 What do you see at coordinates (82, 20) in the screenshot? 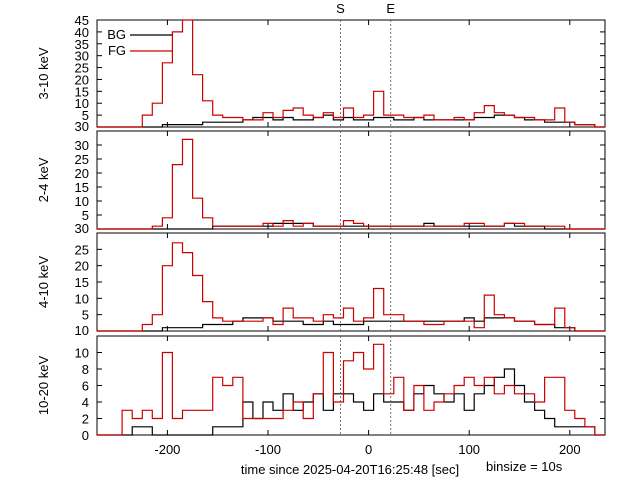
I see `y-tick-label: 45` at bounding box center [82, 20].